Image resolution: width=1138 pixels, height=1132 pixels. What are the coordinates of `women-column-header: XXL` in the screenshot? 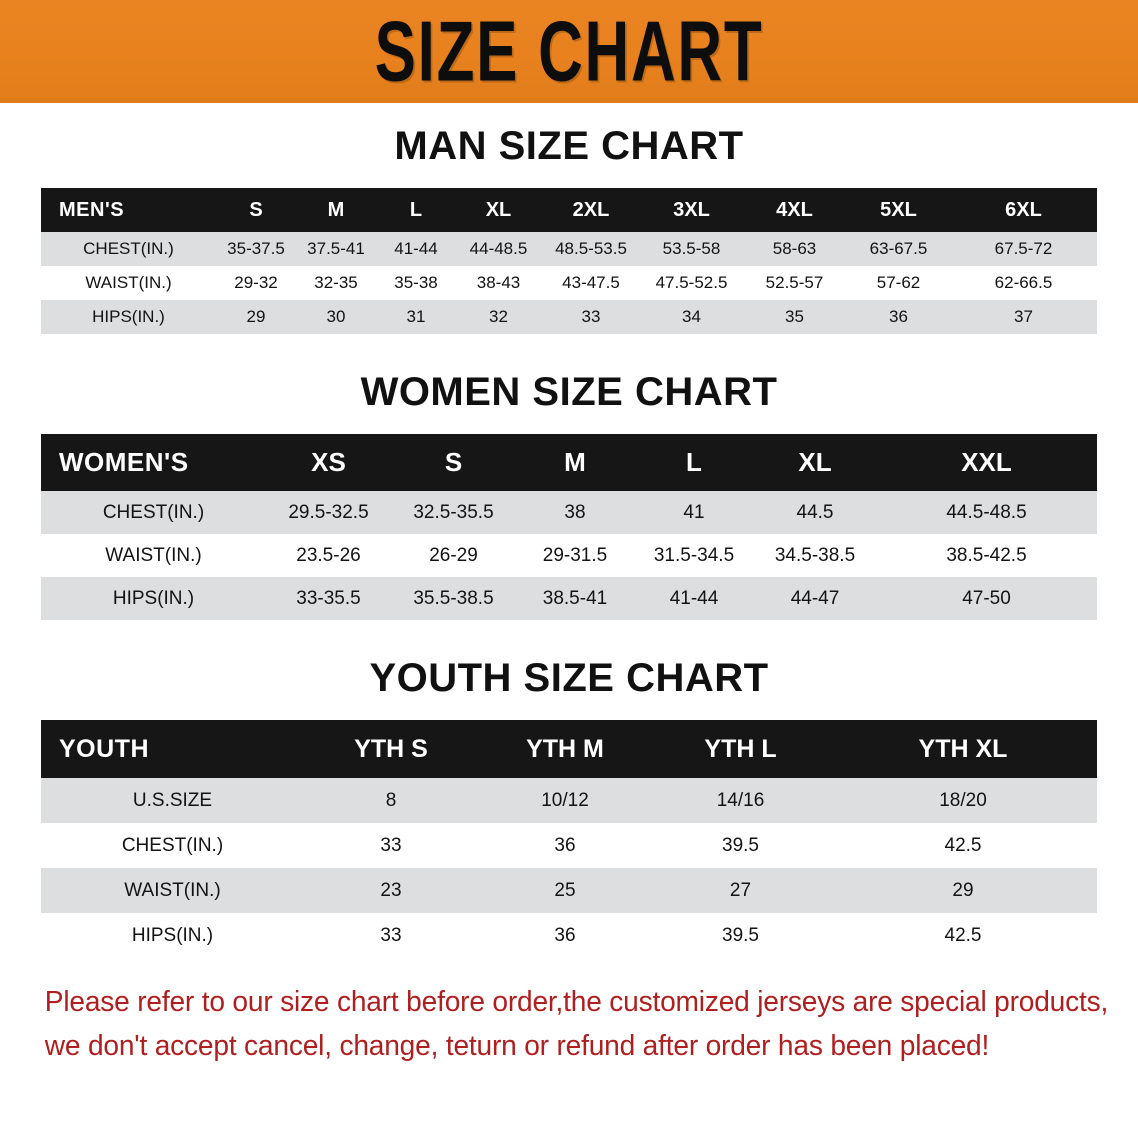 It's located at (986, 462).